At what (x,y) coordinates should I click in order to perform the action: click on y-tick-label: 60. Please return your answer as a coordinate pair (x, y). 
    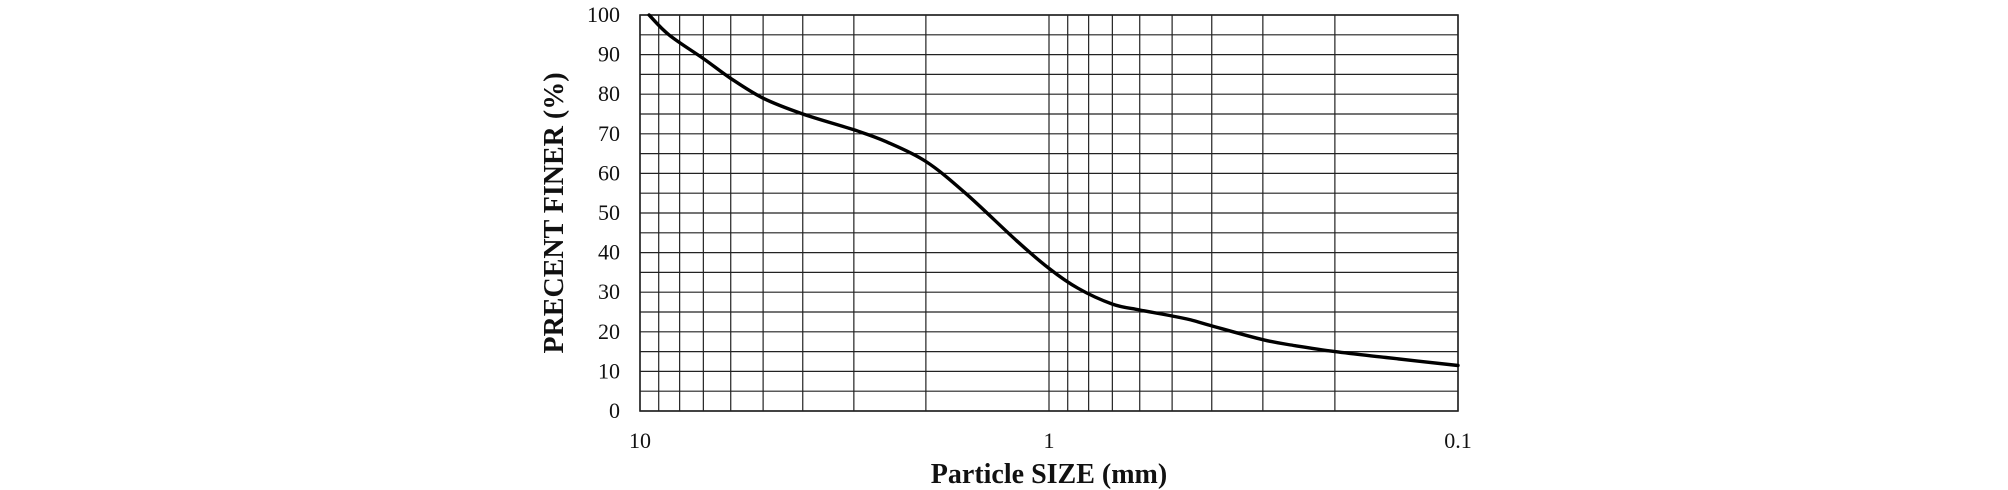
    Looking at the image, I should click on (609, 172).